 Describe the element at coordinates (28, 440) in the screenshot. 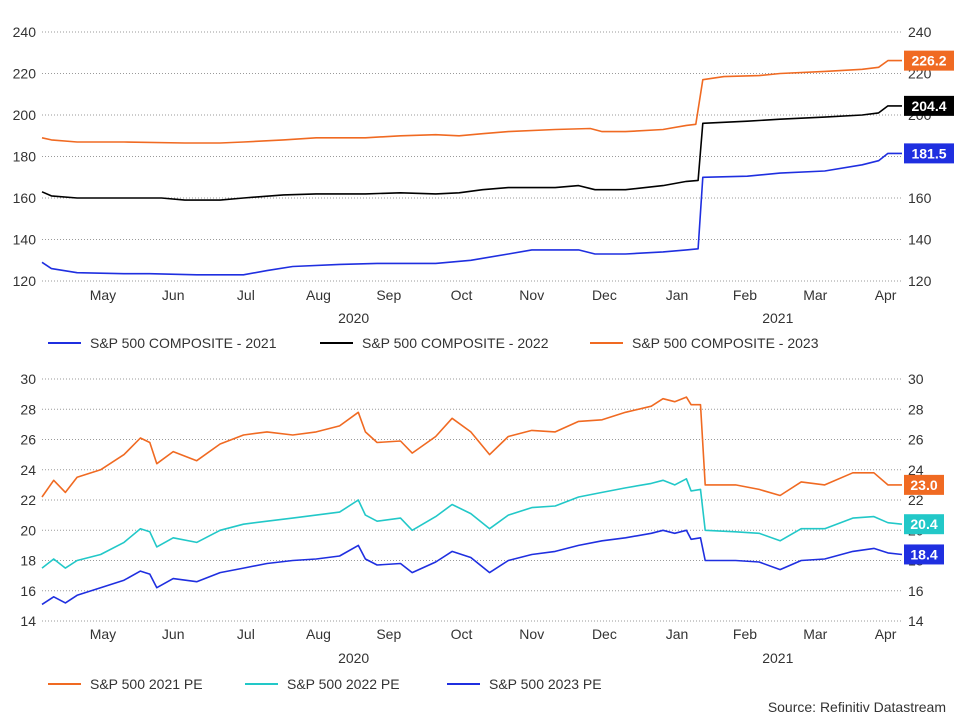

I see `y-tick-label-left: 26` at that location.